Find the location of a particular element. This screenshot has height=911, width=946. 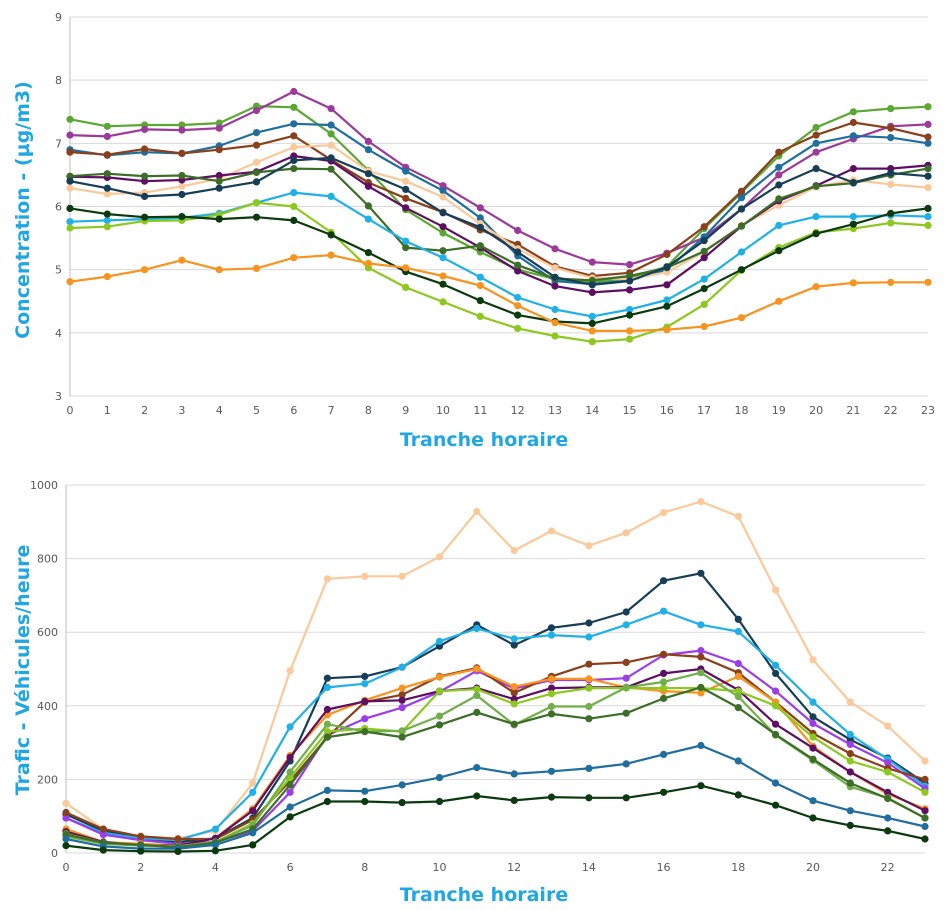

top-x-tick-labels: 0 1 2 3 4 5 6 7 8 9 10 11 12 13 14 15 16 17 18 19 20 21 22 23 is located at coordinates (501, 410).